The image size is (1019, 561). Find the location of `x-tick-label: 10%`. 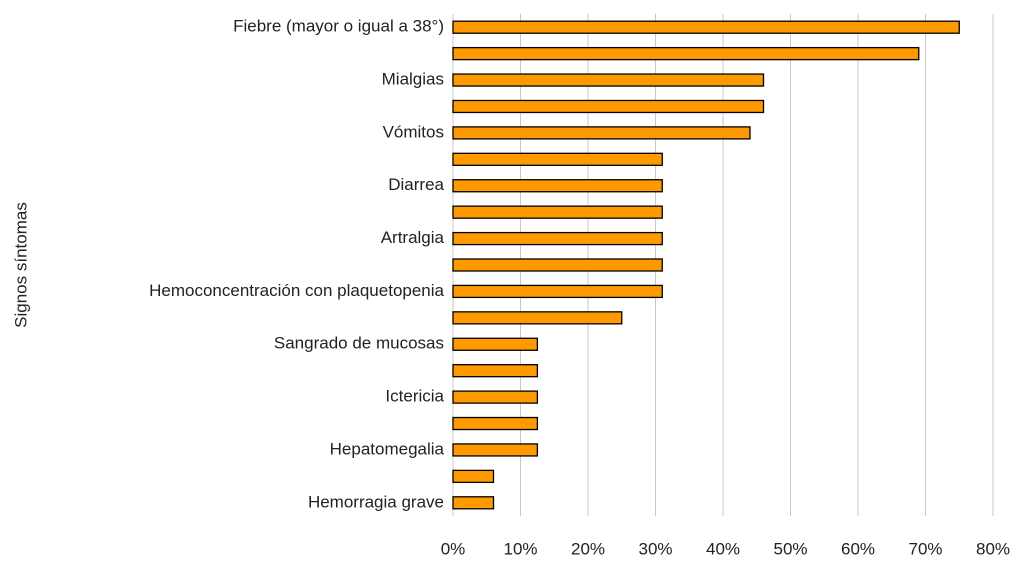

x-tick-label: 10% is located at coordinates (520, 548).